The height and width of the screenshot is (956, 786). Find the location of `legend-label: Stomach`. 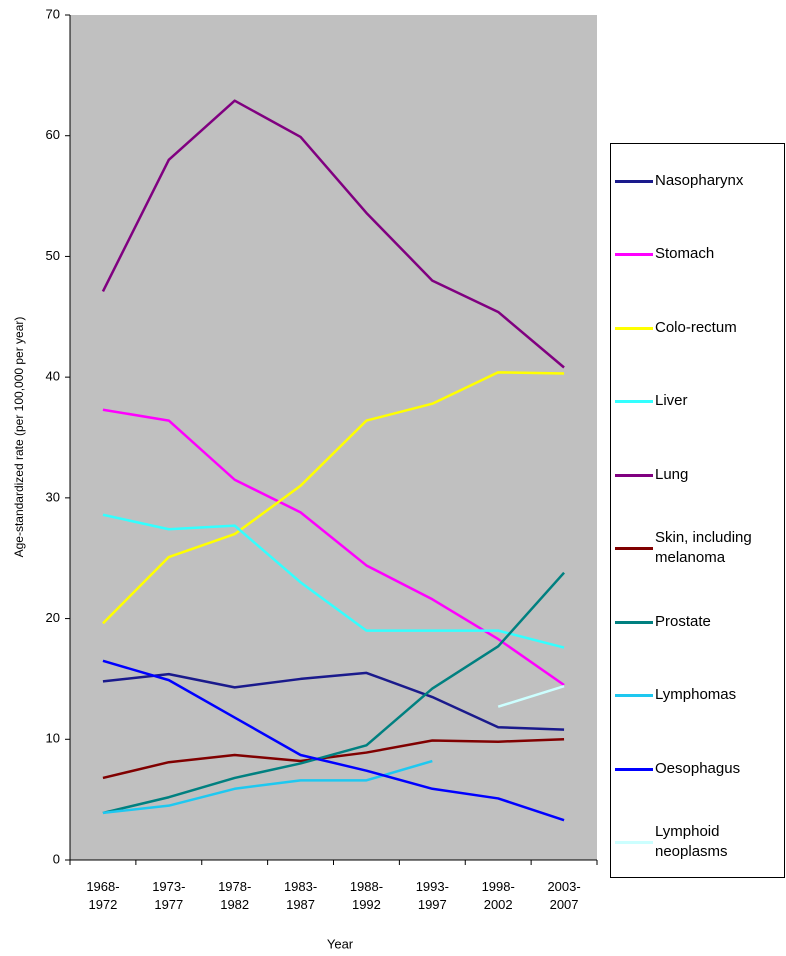

legend-label: Stomach is located at coordinates (685, 254).